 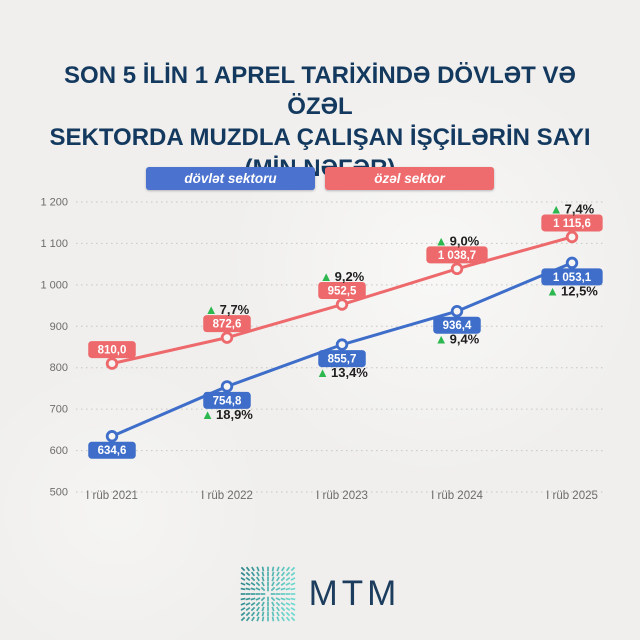 I want to click on value-label-dovlet: 855,7, so click(x=342, y=360).